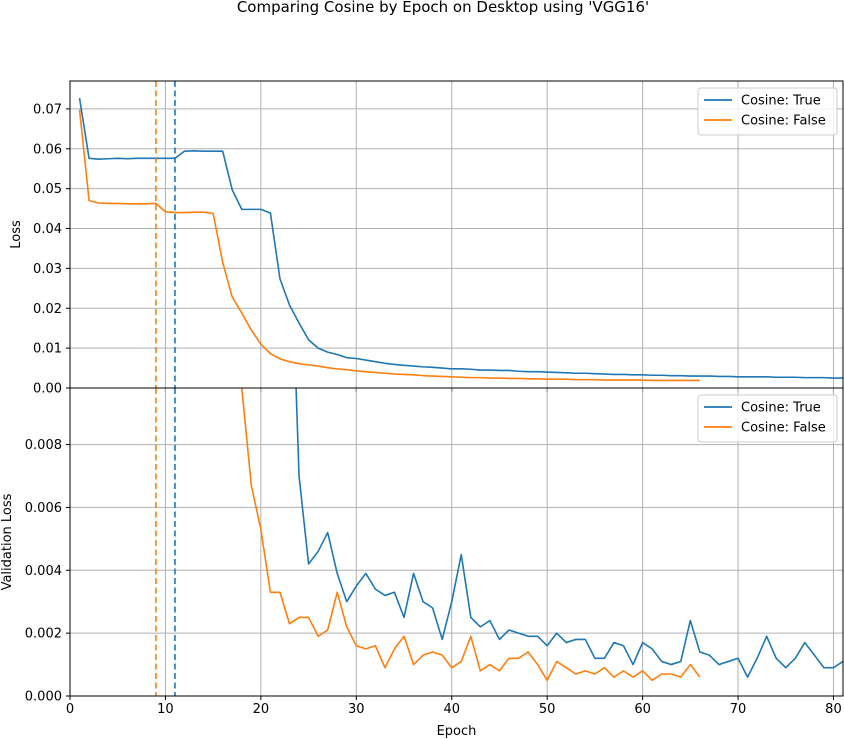  What do you see at coordinates (43, 571) in the screenshot?
I see `y-tick-label: 0.004` at bounding box center [43, 571].